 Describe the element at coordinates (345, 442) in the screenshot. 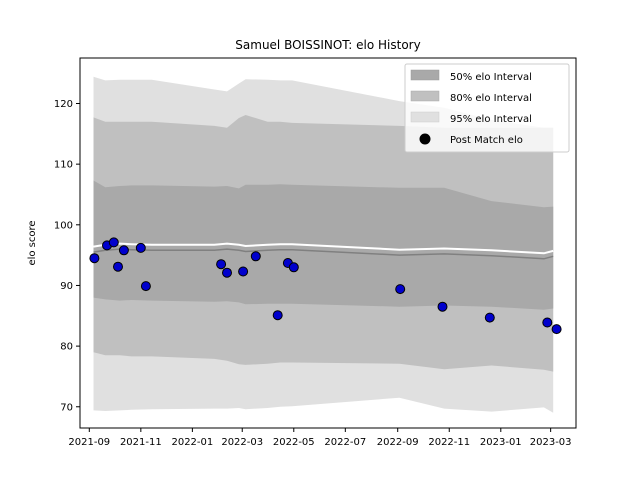

I see `x-tick-label: 2022-07` at that location.